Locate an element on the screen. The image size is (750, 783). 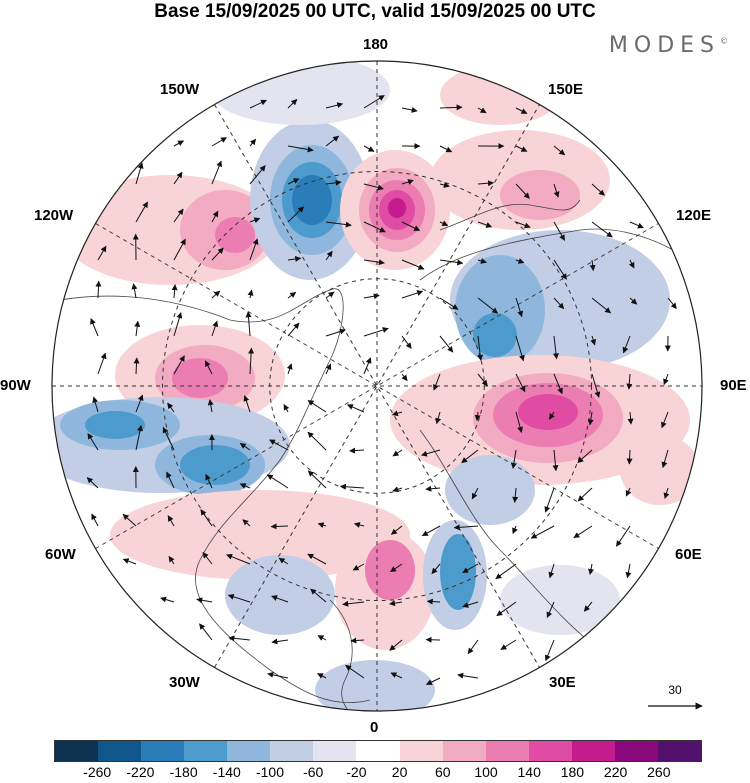
lon-label-90e: 90E is located at coordinates (733, 385).